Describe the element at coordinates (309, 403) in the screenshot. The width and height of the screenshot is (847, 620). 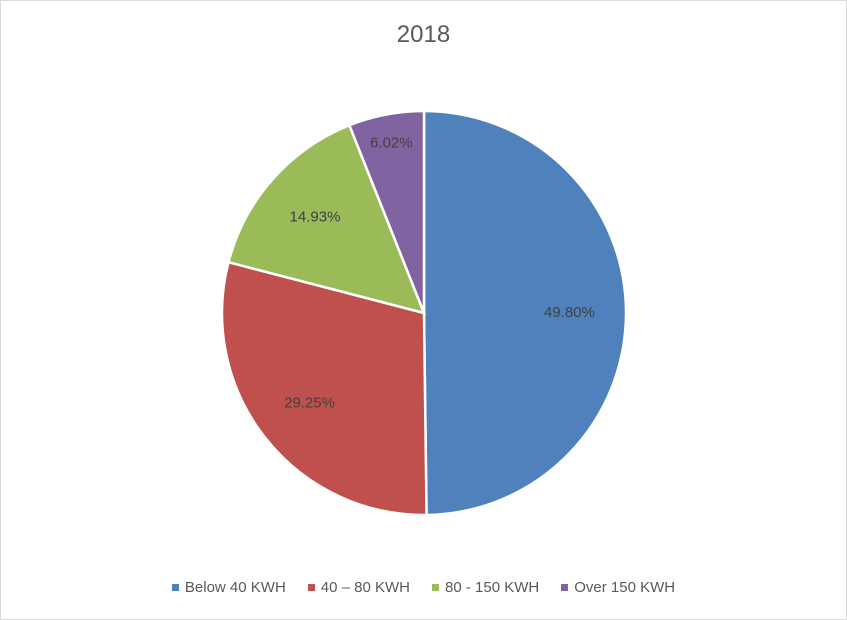
I see `data-label: 29.25%` at that location.